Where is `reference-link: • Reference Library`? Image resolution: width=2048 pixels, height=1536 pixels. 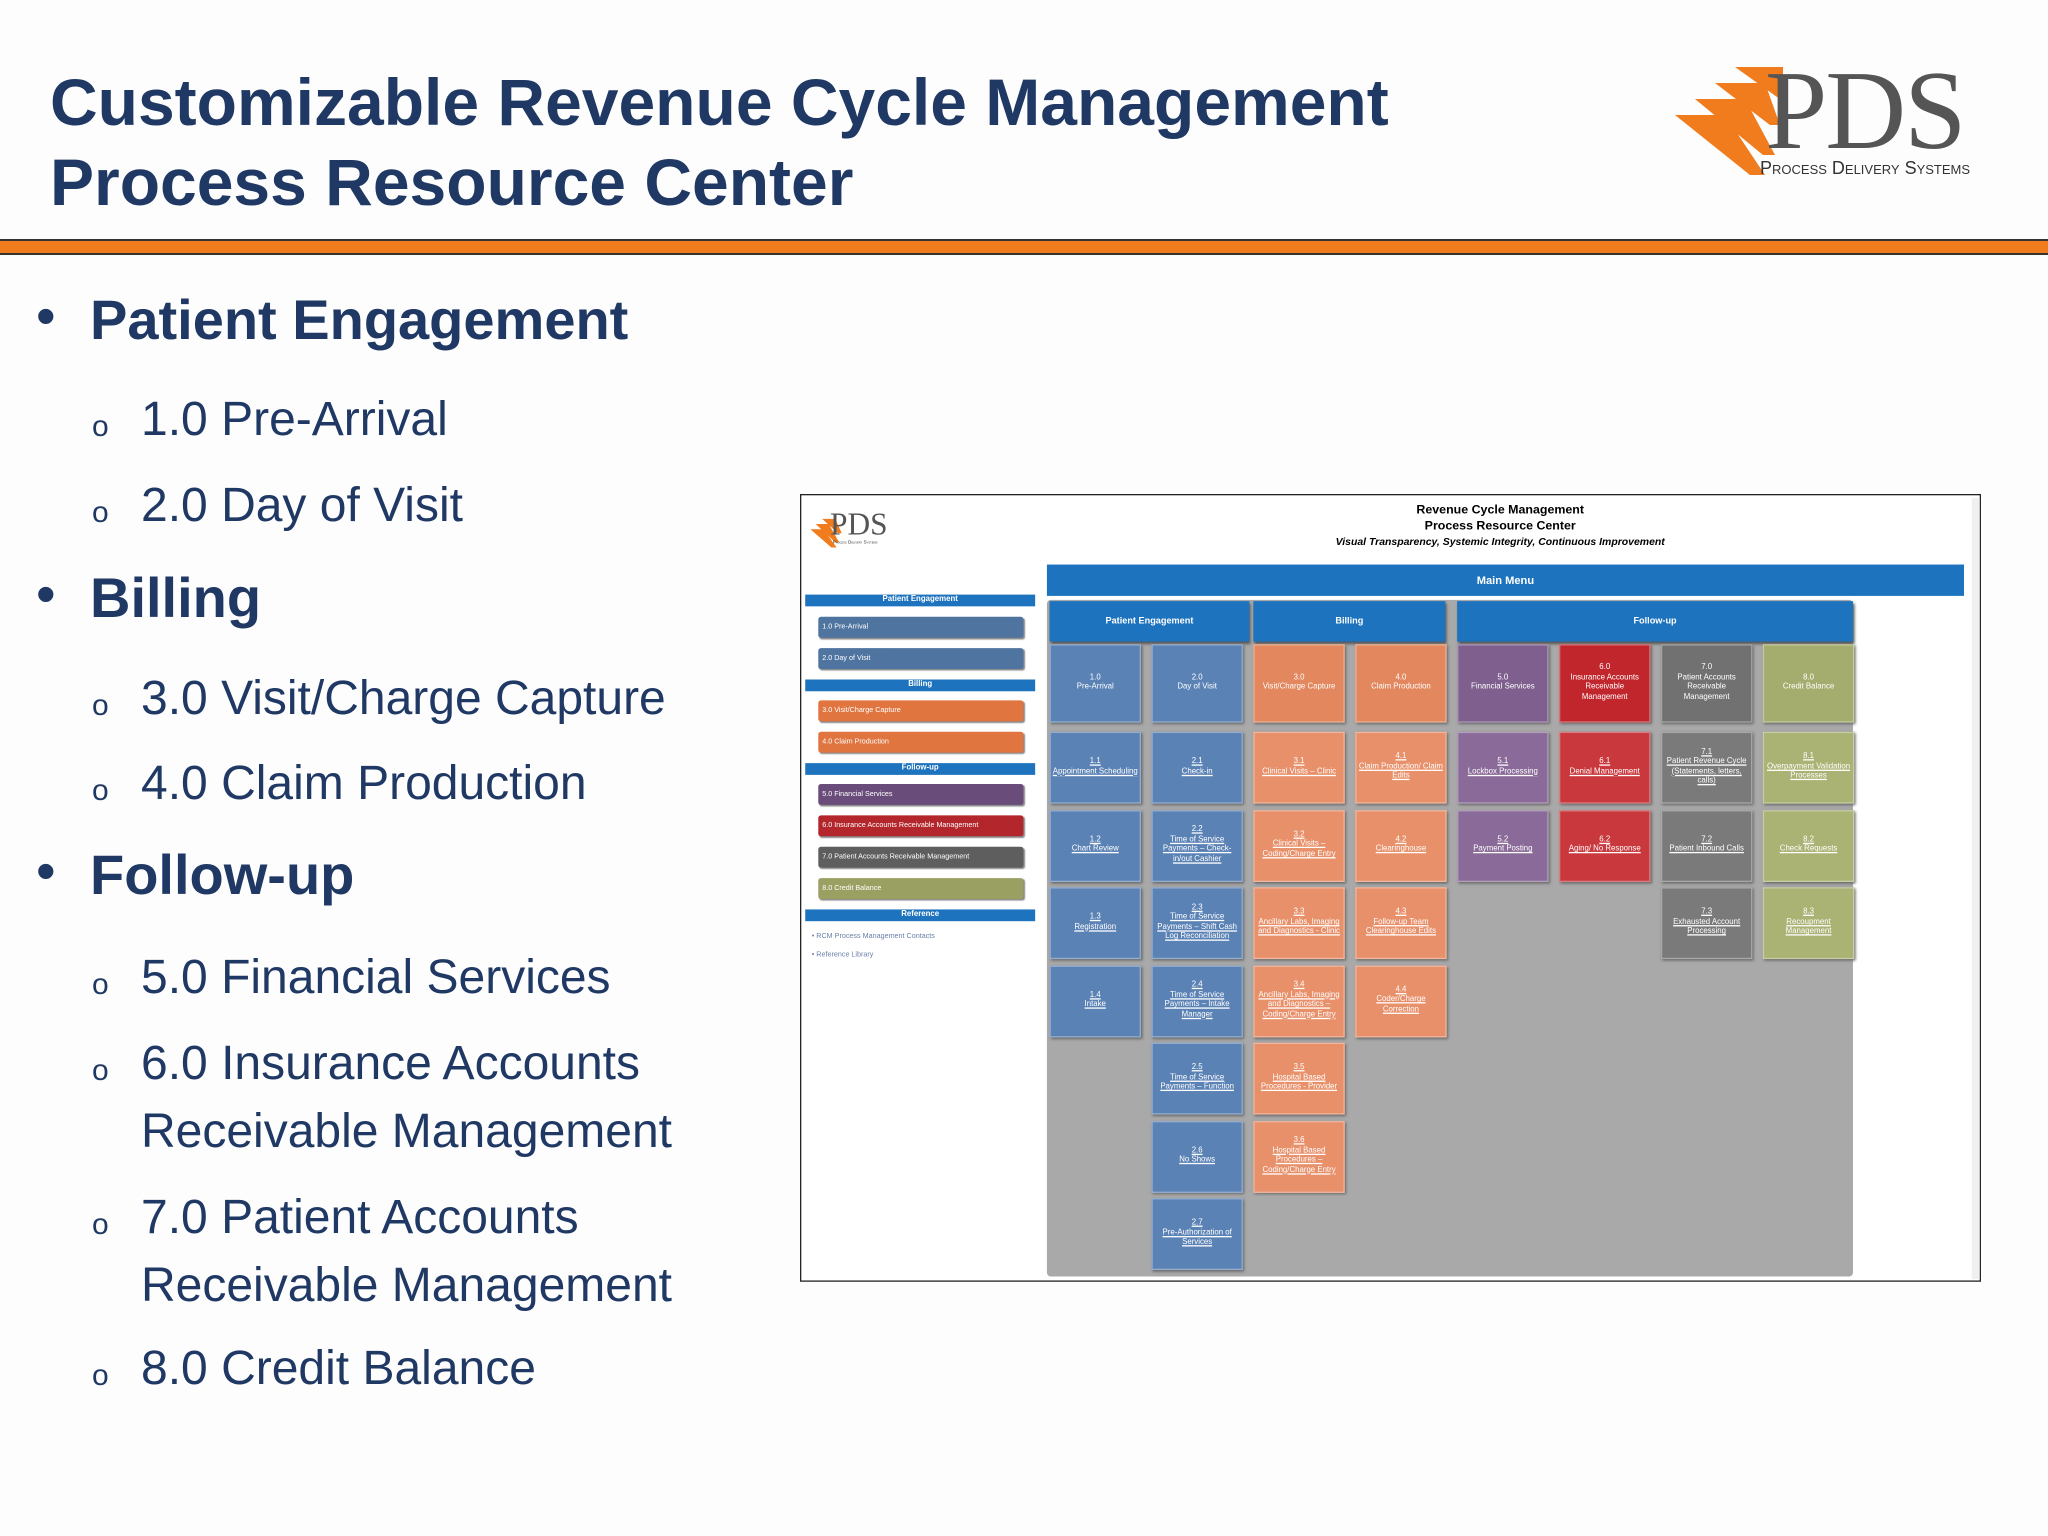
reference-link: • Reference Library is located at coordinates (842, 955).